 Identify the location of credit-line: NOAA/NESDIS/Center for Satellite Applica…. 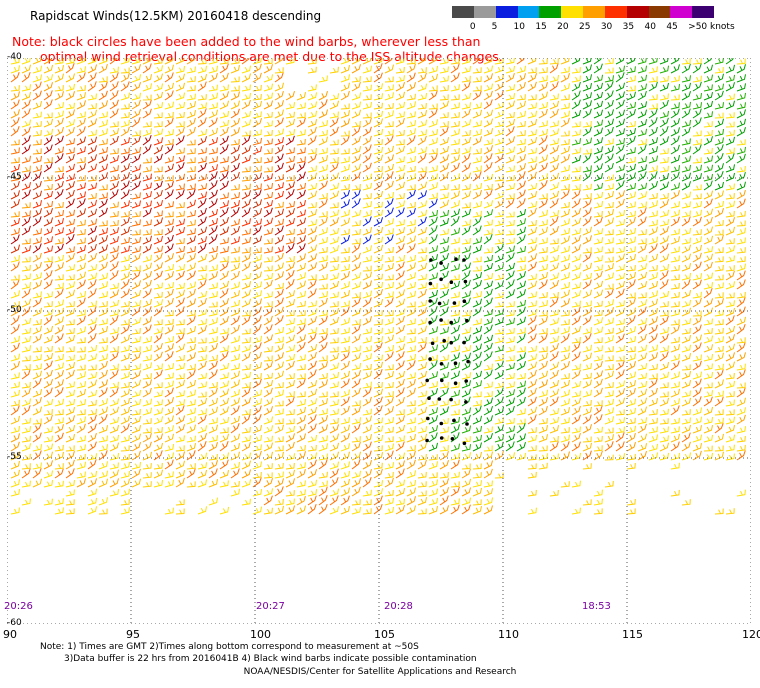
(380, 672).